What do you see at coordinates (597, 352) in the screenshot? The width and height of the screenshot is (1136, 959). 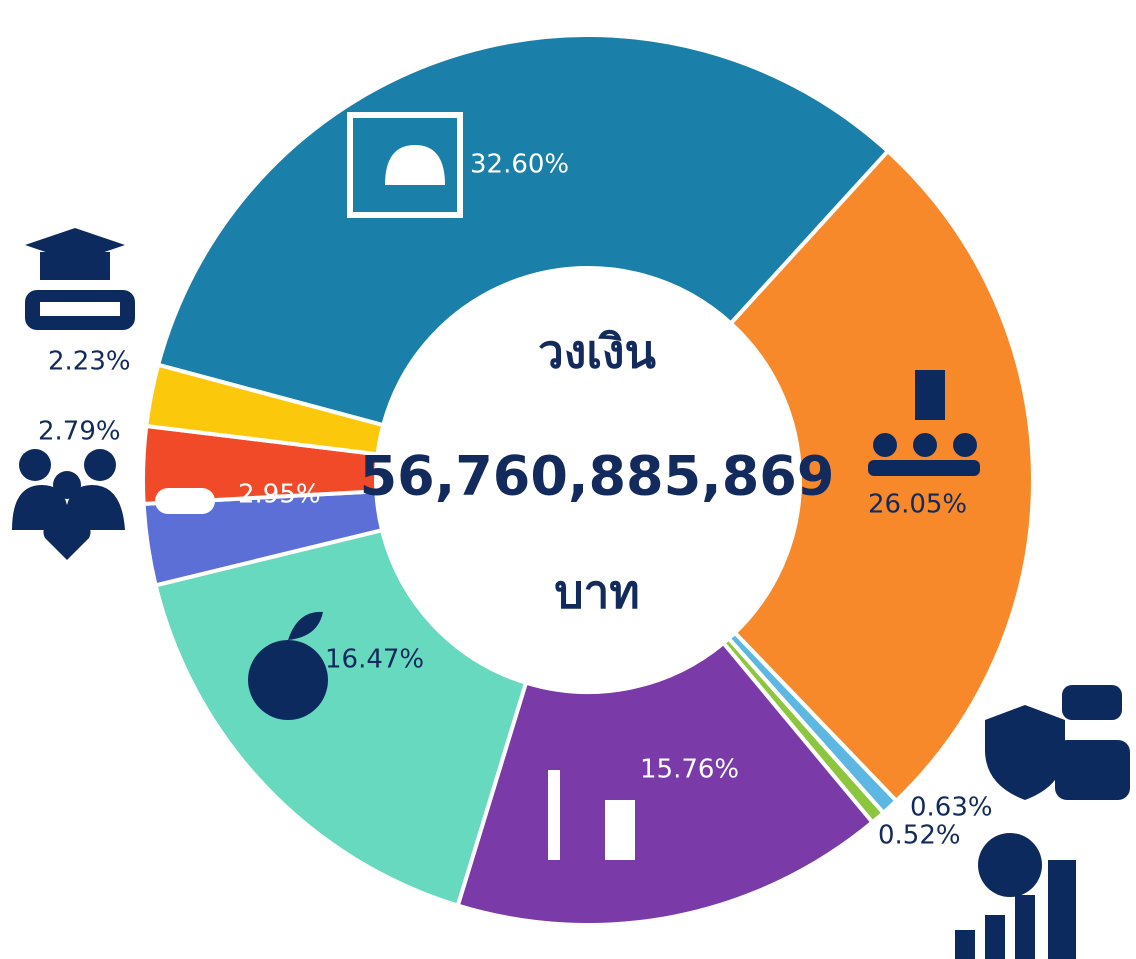 I see `center-caption: วงเงิน` at bounding box center [597, 352].